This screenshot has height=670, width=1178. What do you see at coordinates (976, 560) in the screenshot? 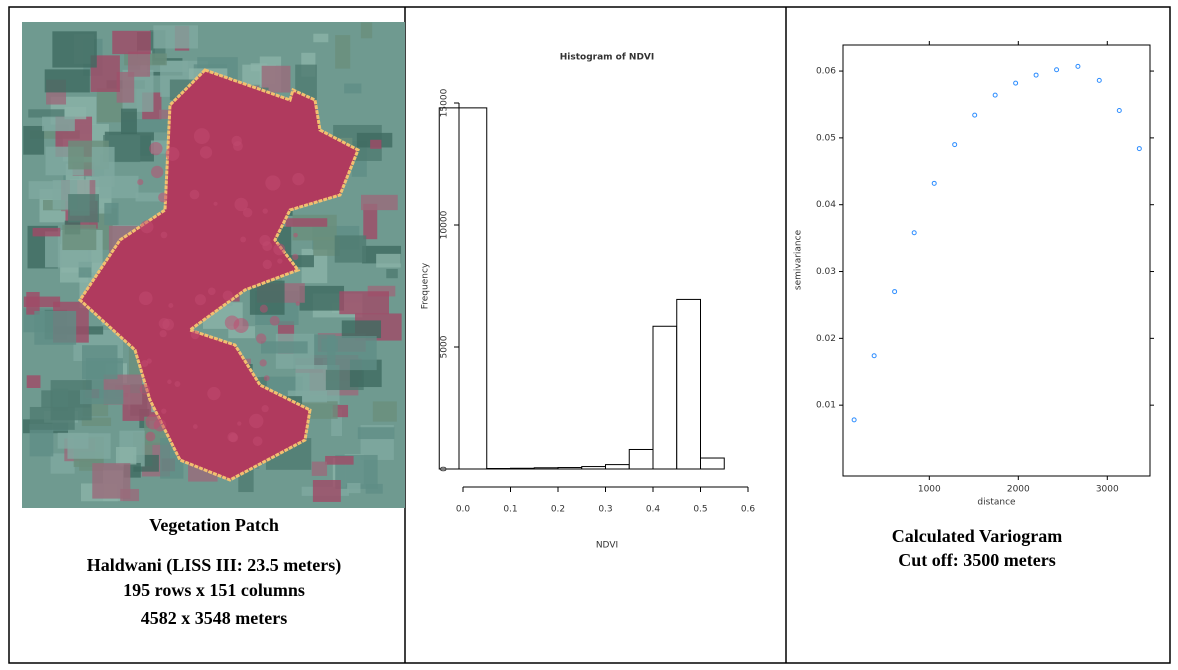
I see `caption: Cut off: 3500 meters` at bounding box center [976, 560].